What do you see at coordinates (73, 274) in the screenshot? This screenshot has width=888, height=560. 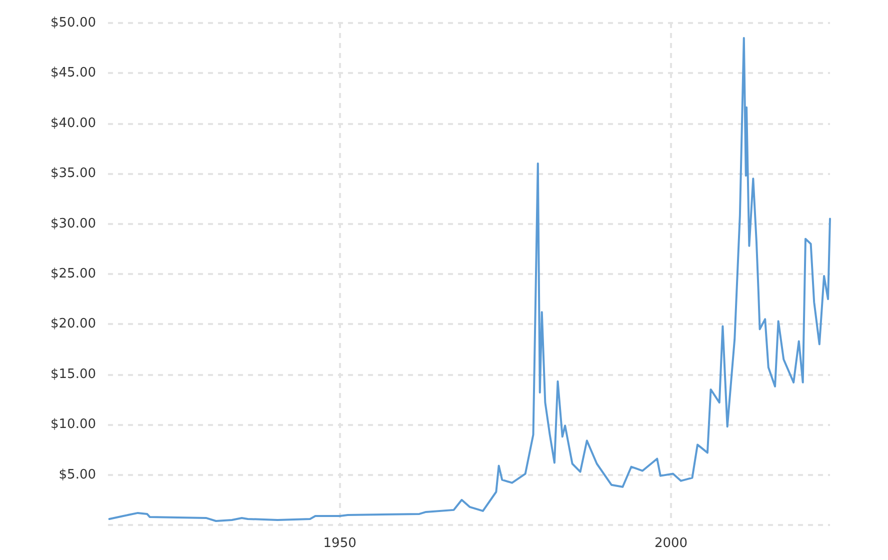 I see `y-tick-label: $25.00` at bounding box center [73, 274].